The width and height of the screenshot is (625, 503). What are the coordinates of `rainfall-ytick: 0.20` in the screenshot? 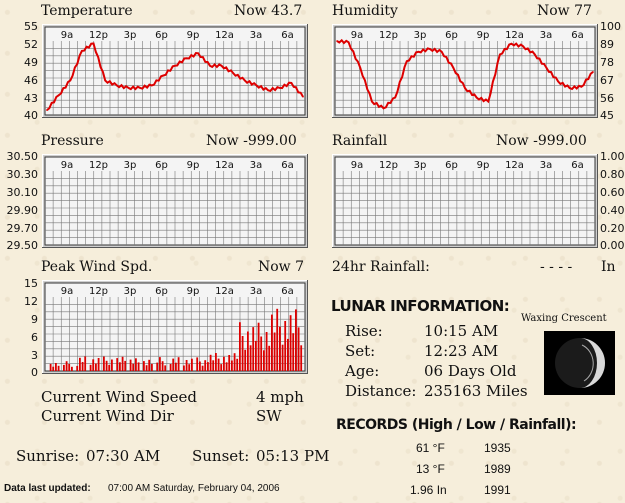 It's located at (612, 228).